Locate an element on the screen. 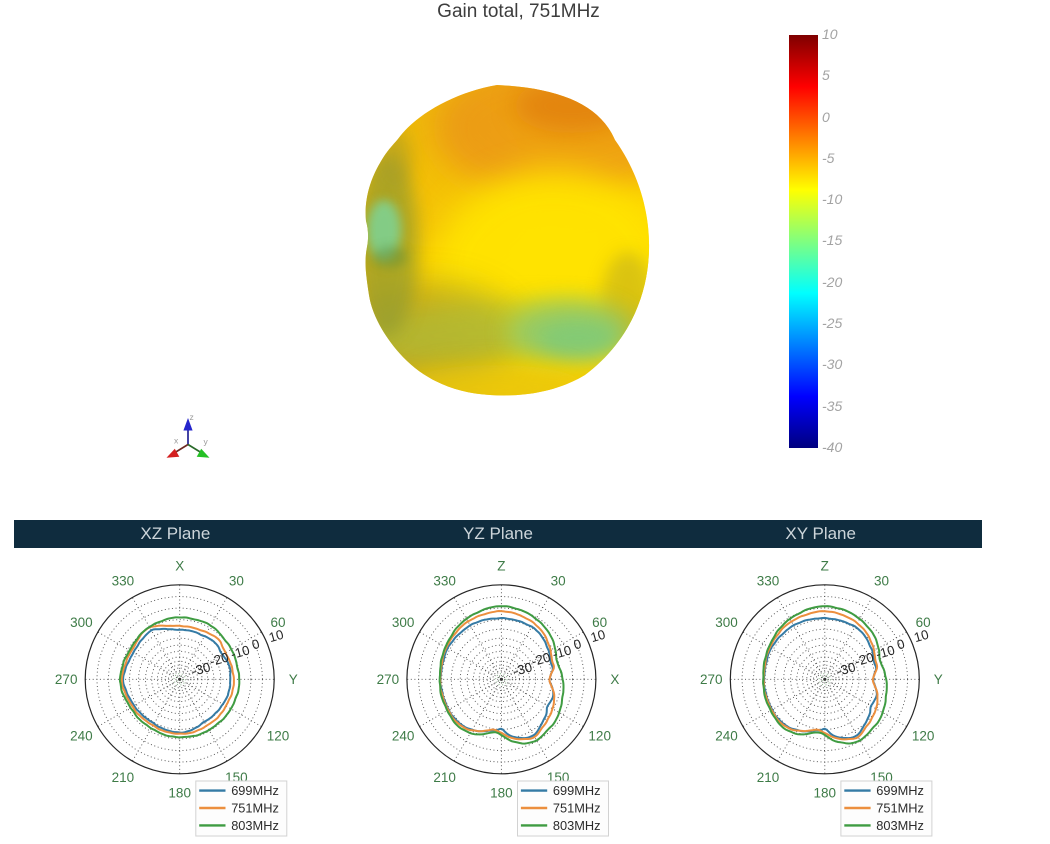 The image size is (1050, 844). svg-text: z is located at coordinates (192, 417).